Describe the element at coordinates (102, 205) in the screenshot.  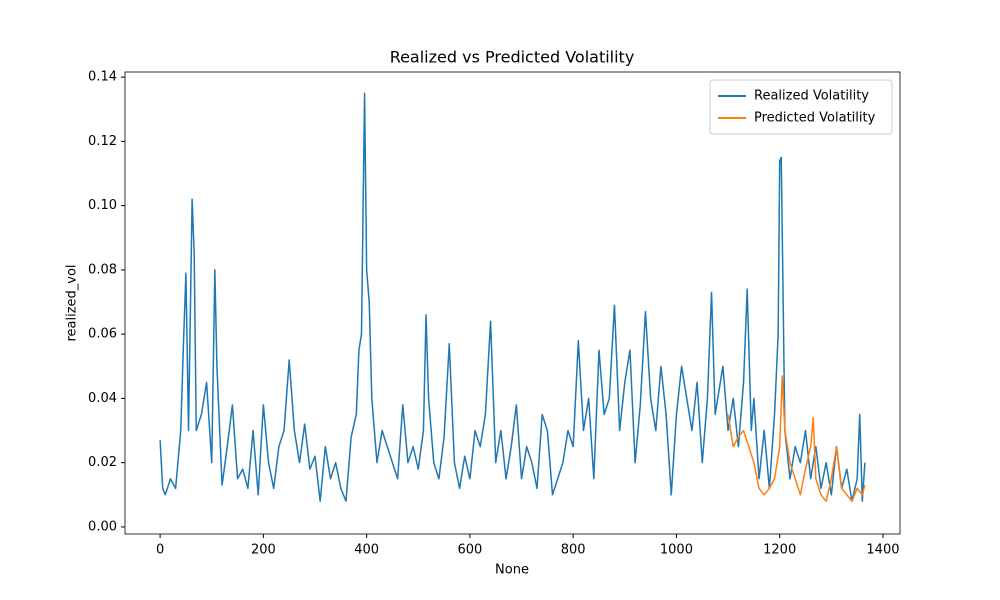
I see `y-tick-label: 0.10` at that location.